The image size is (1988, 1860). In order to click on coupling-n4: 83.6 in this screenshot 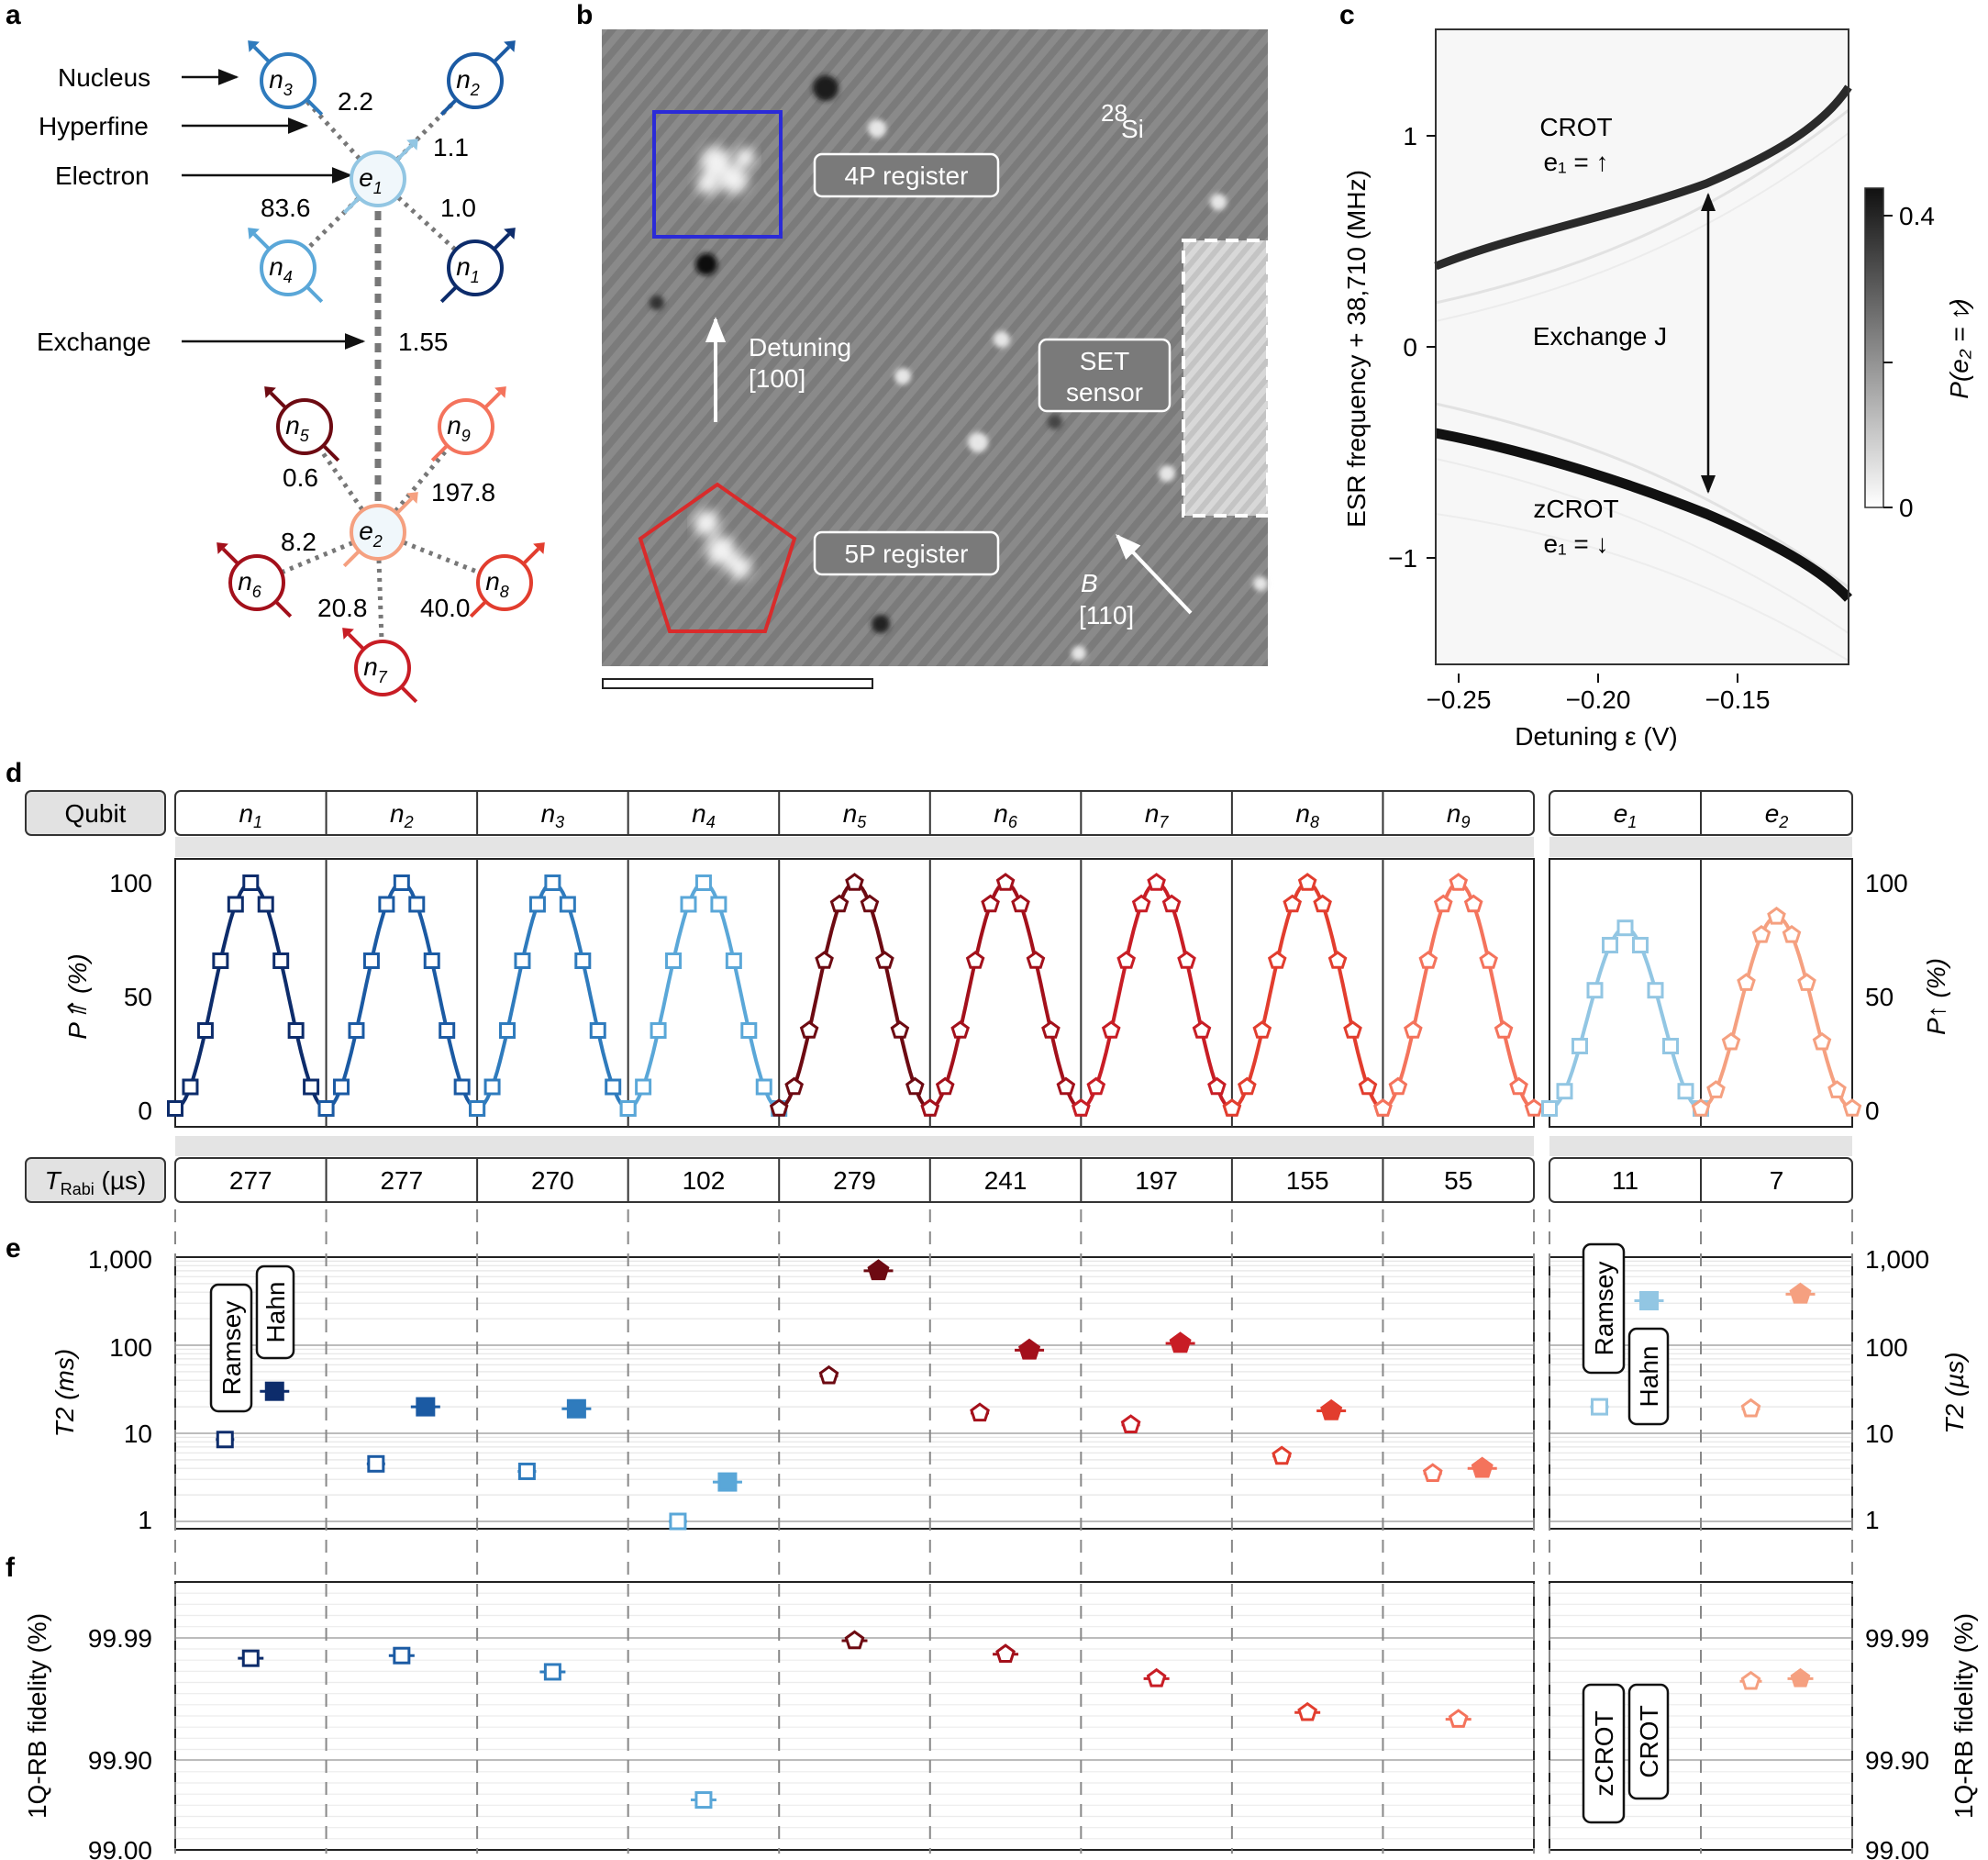, I will do `click(286, 208)`.